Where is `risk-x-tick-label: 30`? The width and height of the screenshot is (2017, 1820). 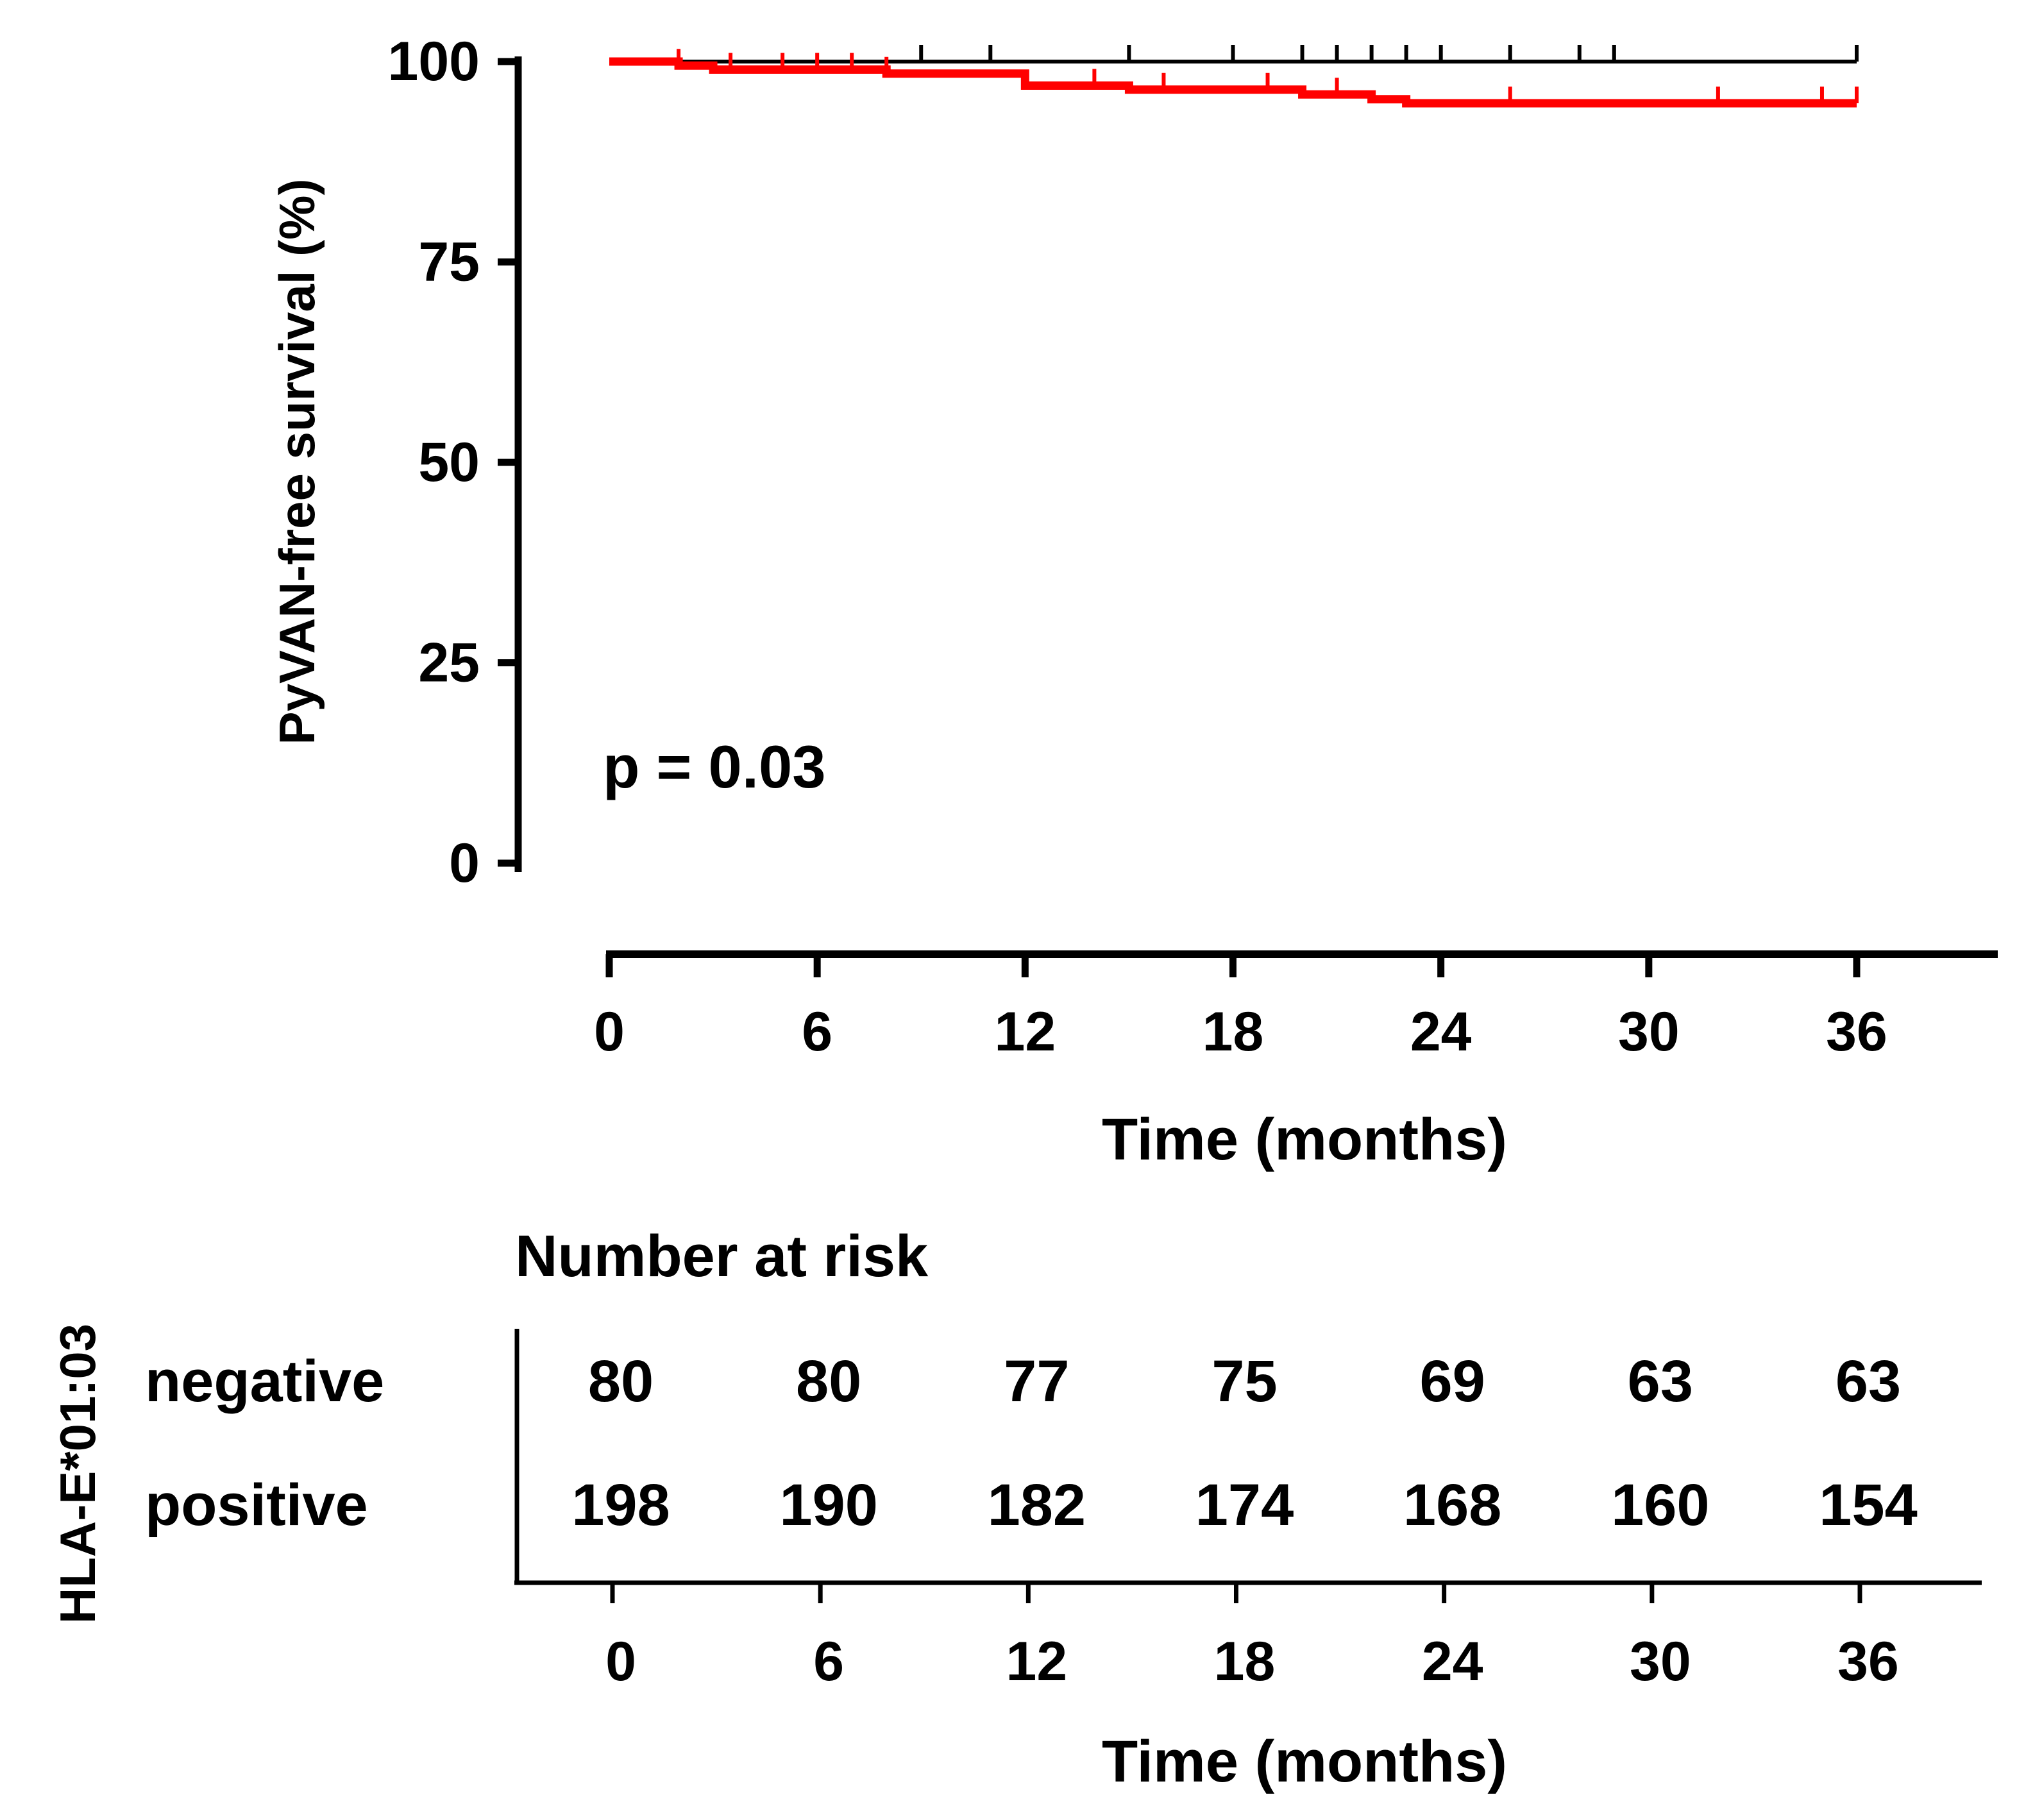 risk-x-tick-label: 30 is located at coordinates (1660, 1661).